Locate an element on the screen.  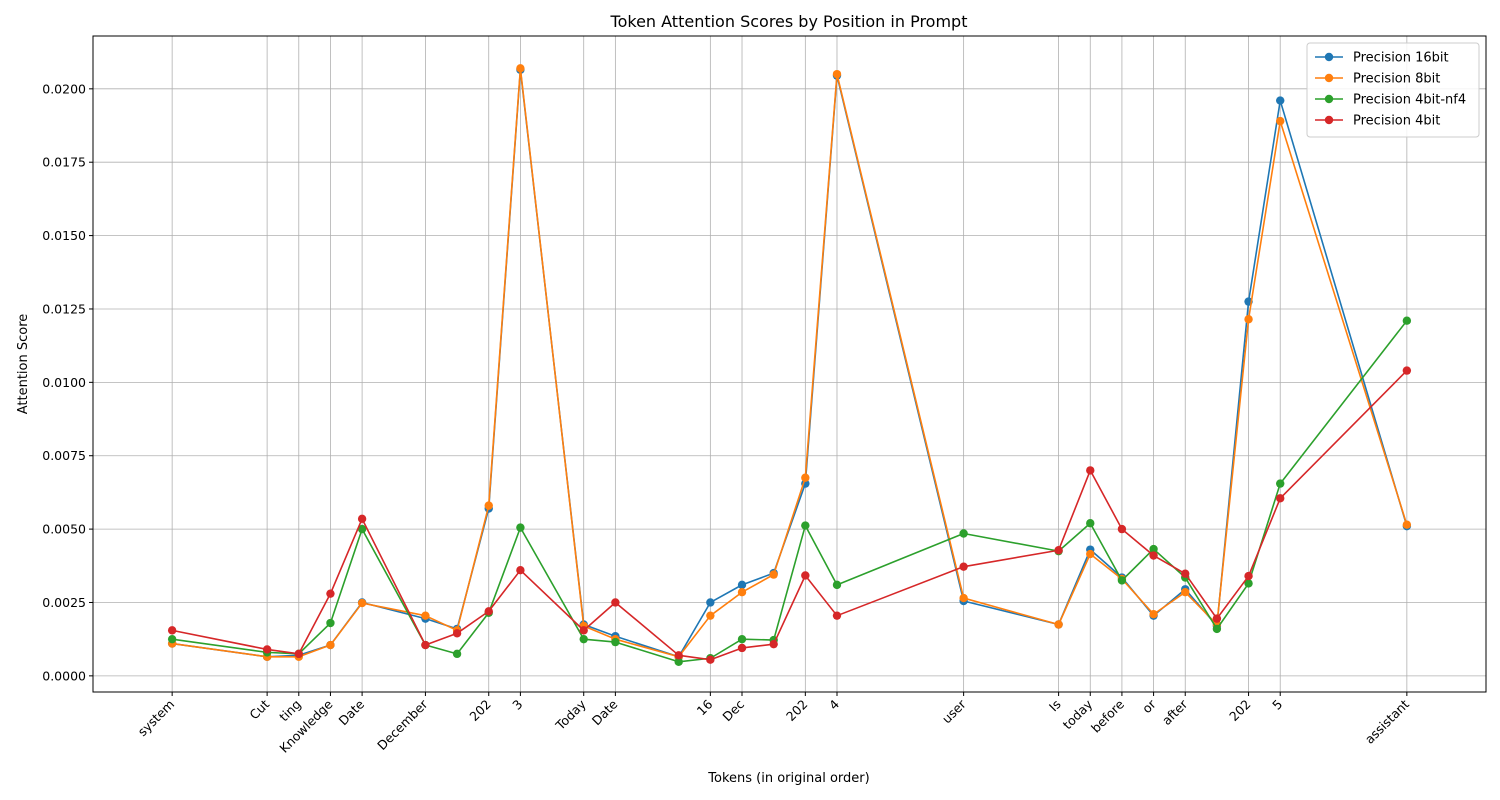
y-tick-label: 0.0175 is located at coordinates (64, 162).